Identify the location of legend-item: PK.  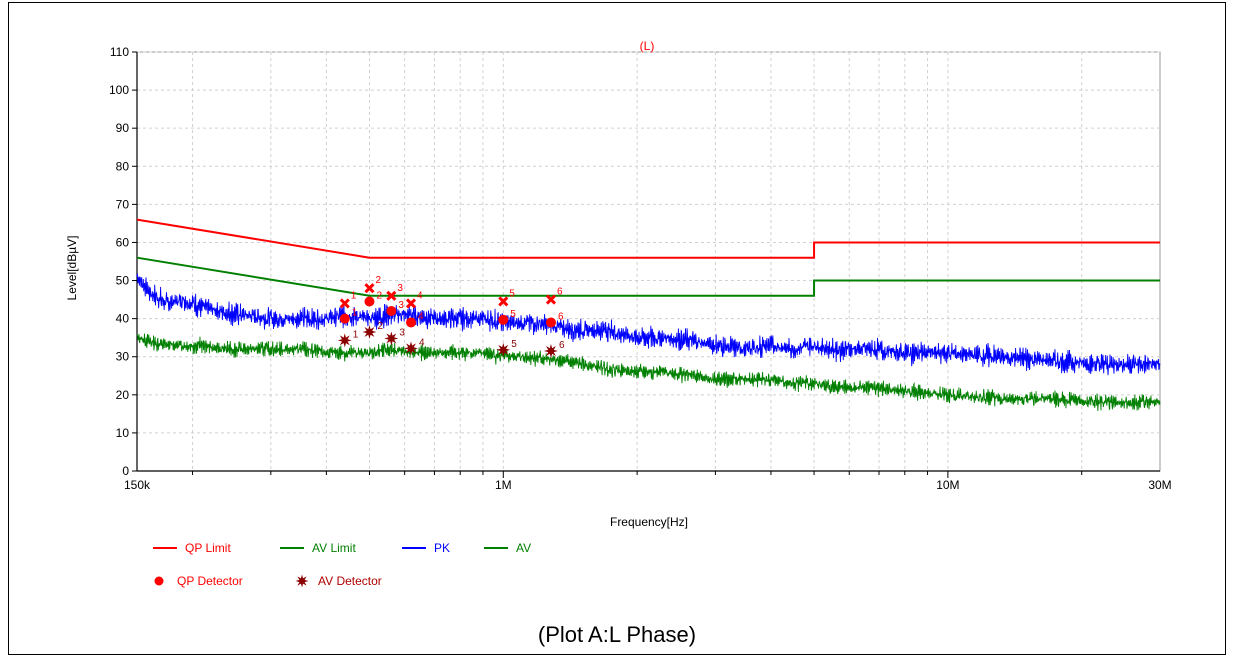
(426, 548).